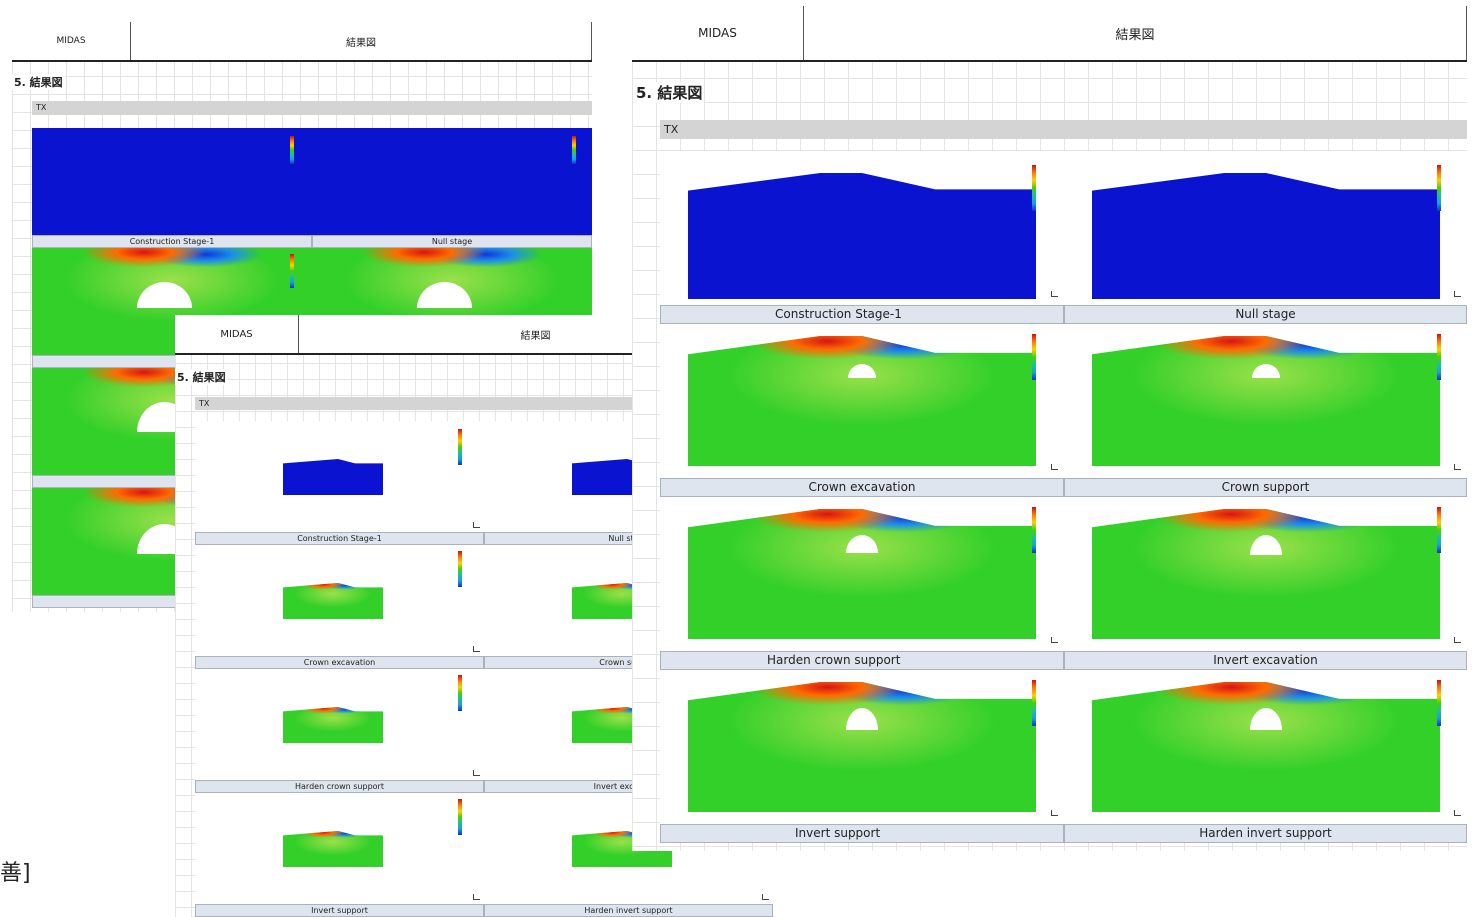  What do you see at coordinates (628, 910) in the screenshot?
I see `stage-caption: Harden invert support` at bounding box center [628, 910].